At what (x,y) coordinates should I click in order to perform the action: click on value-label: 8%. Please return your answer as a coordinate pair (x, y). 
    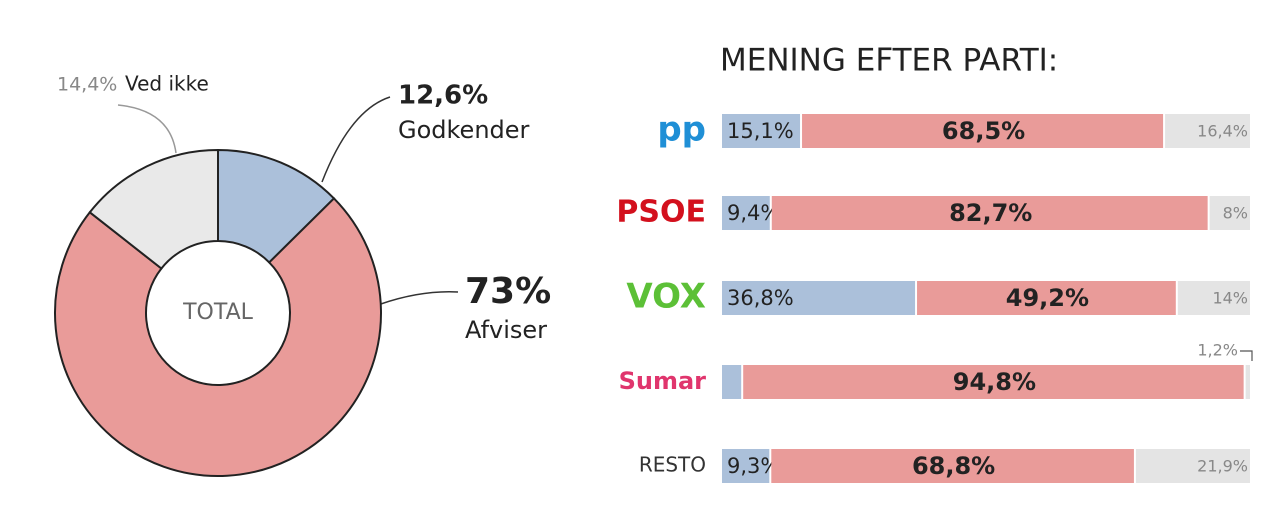
    Looking at the image, I should click on (1235, 213).